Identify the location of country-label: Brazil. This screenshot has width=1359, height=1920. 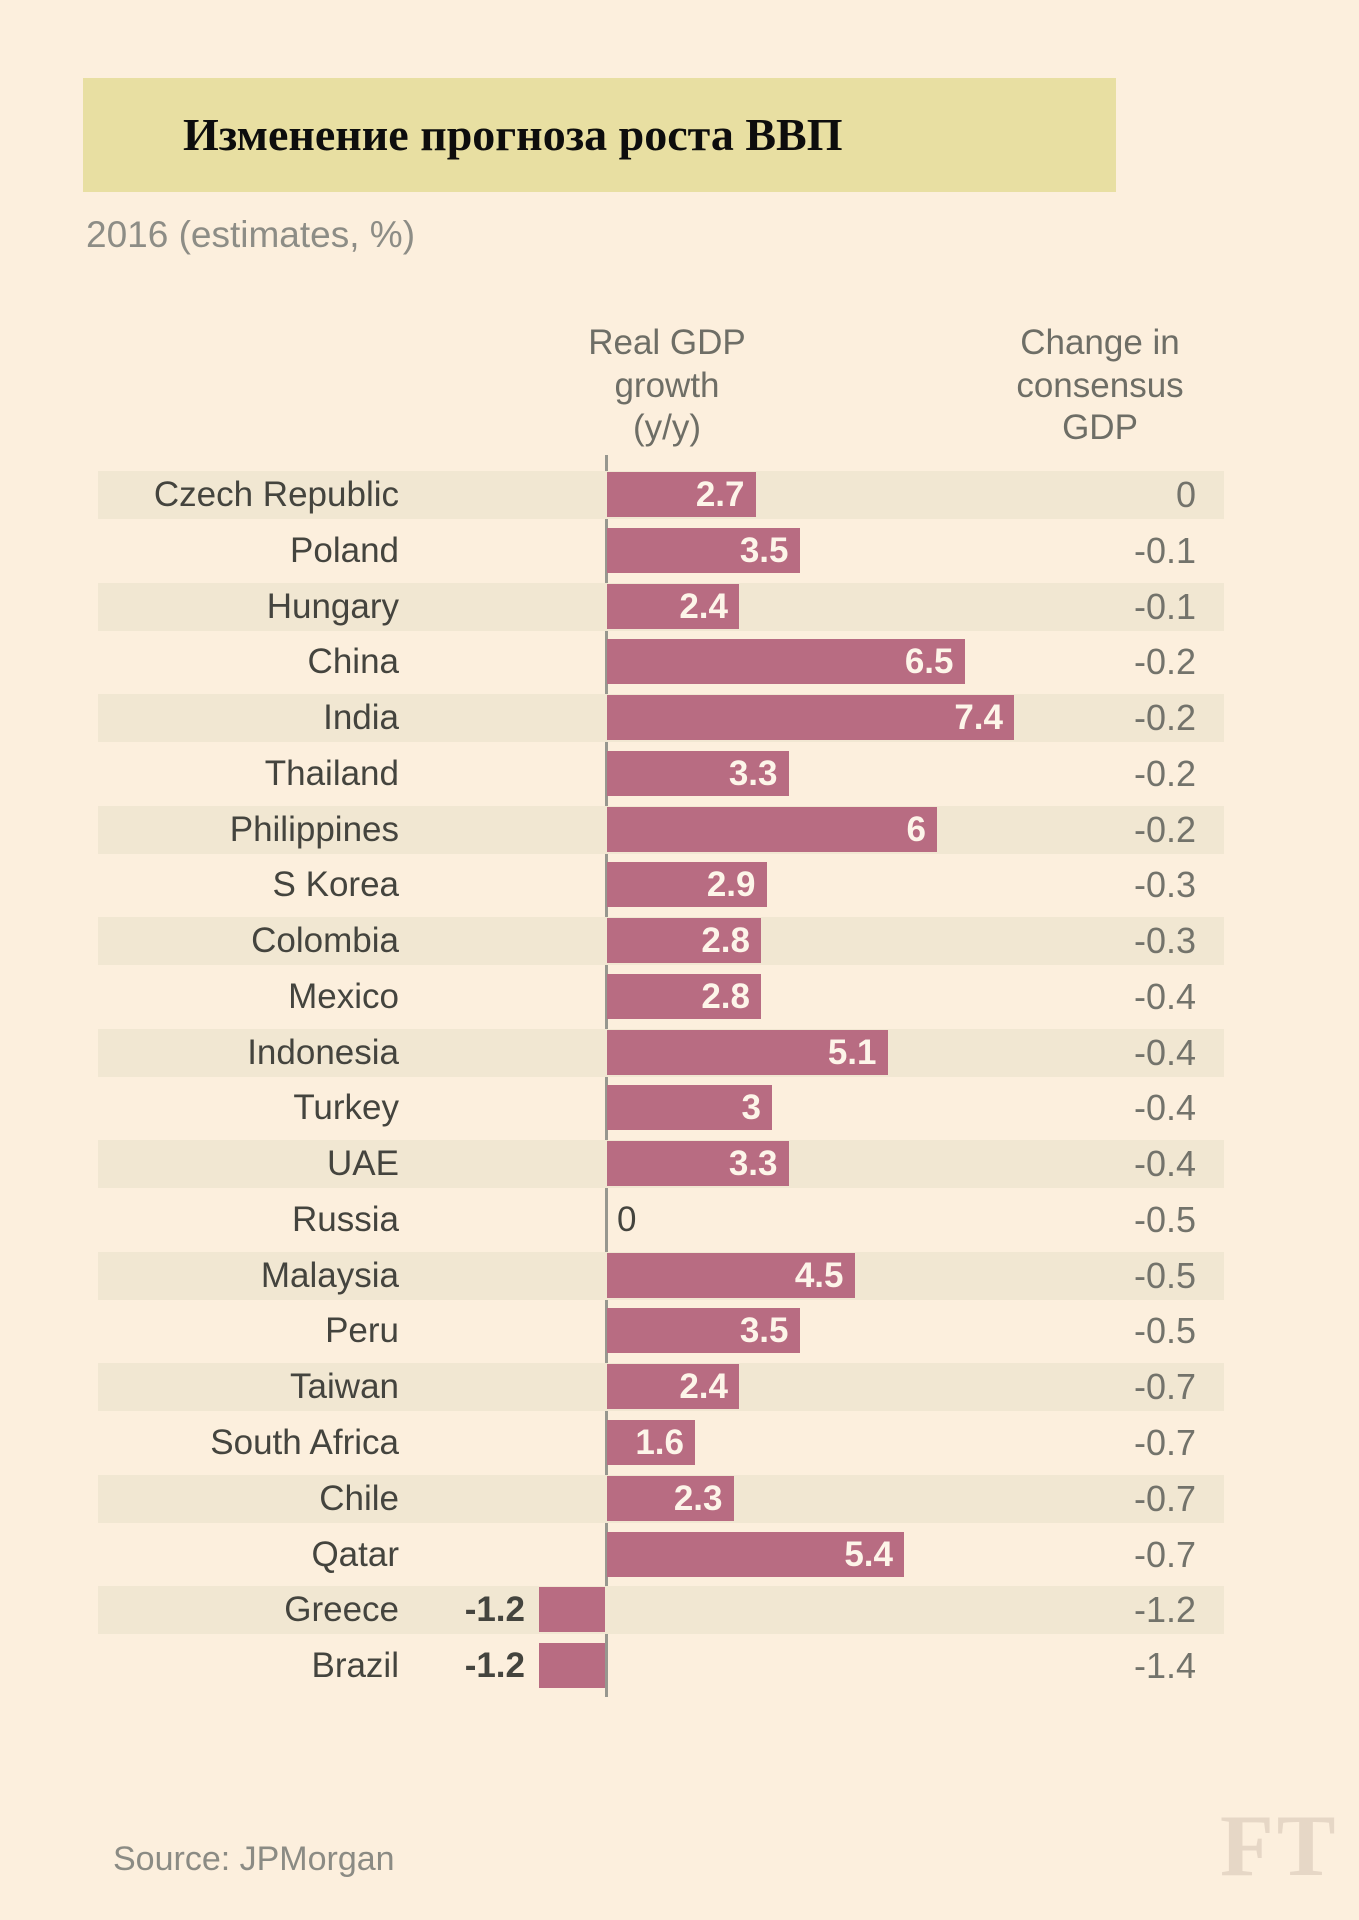
(355, 1666).